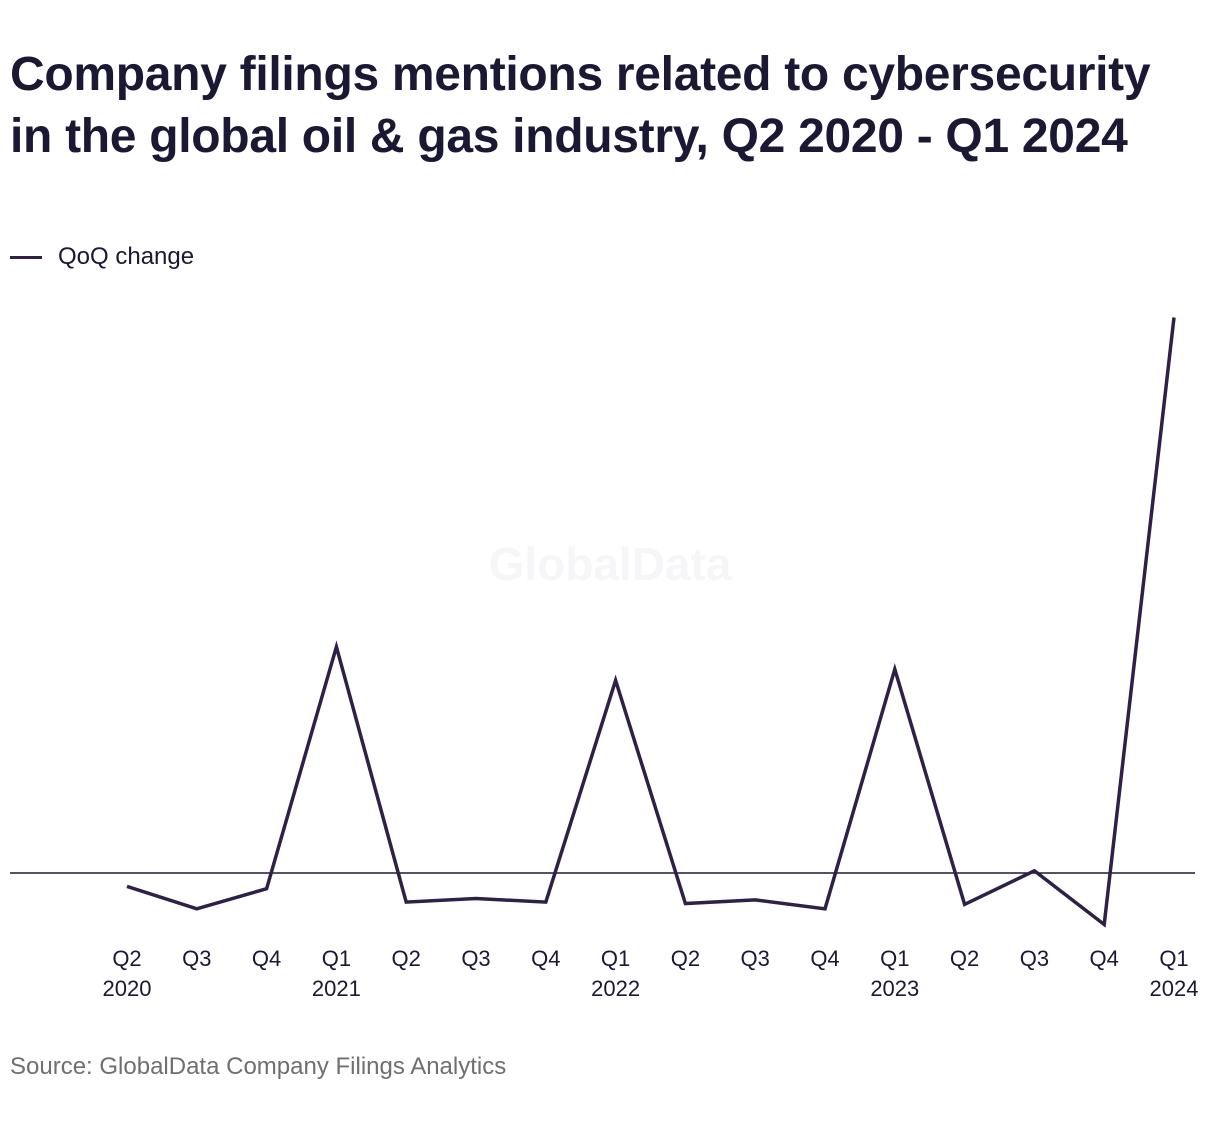 The height and width of the screenshot is (1126, 1220). Describe the element at coordinates (1174, 988) in the screenshot. I see `x-tick-label-year: 2024` at that location.